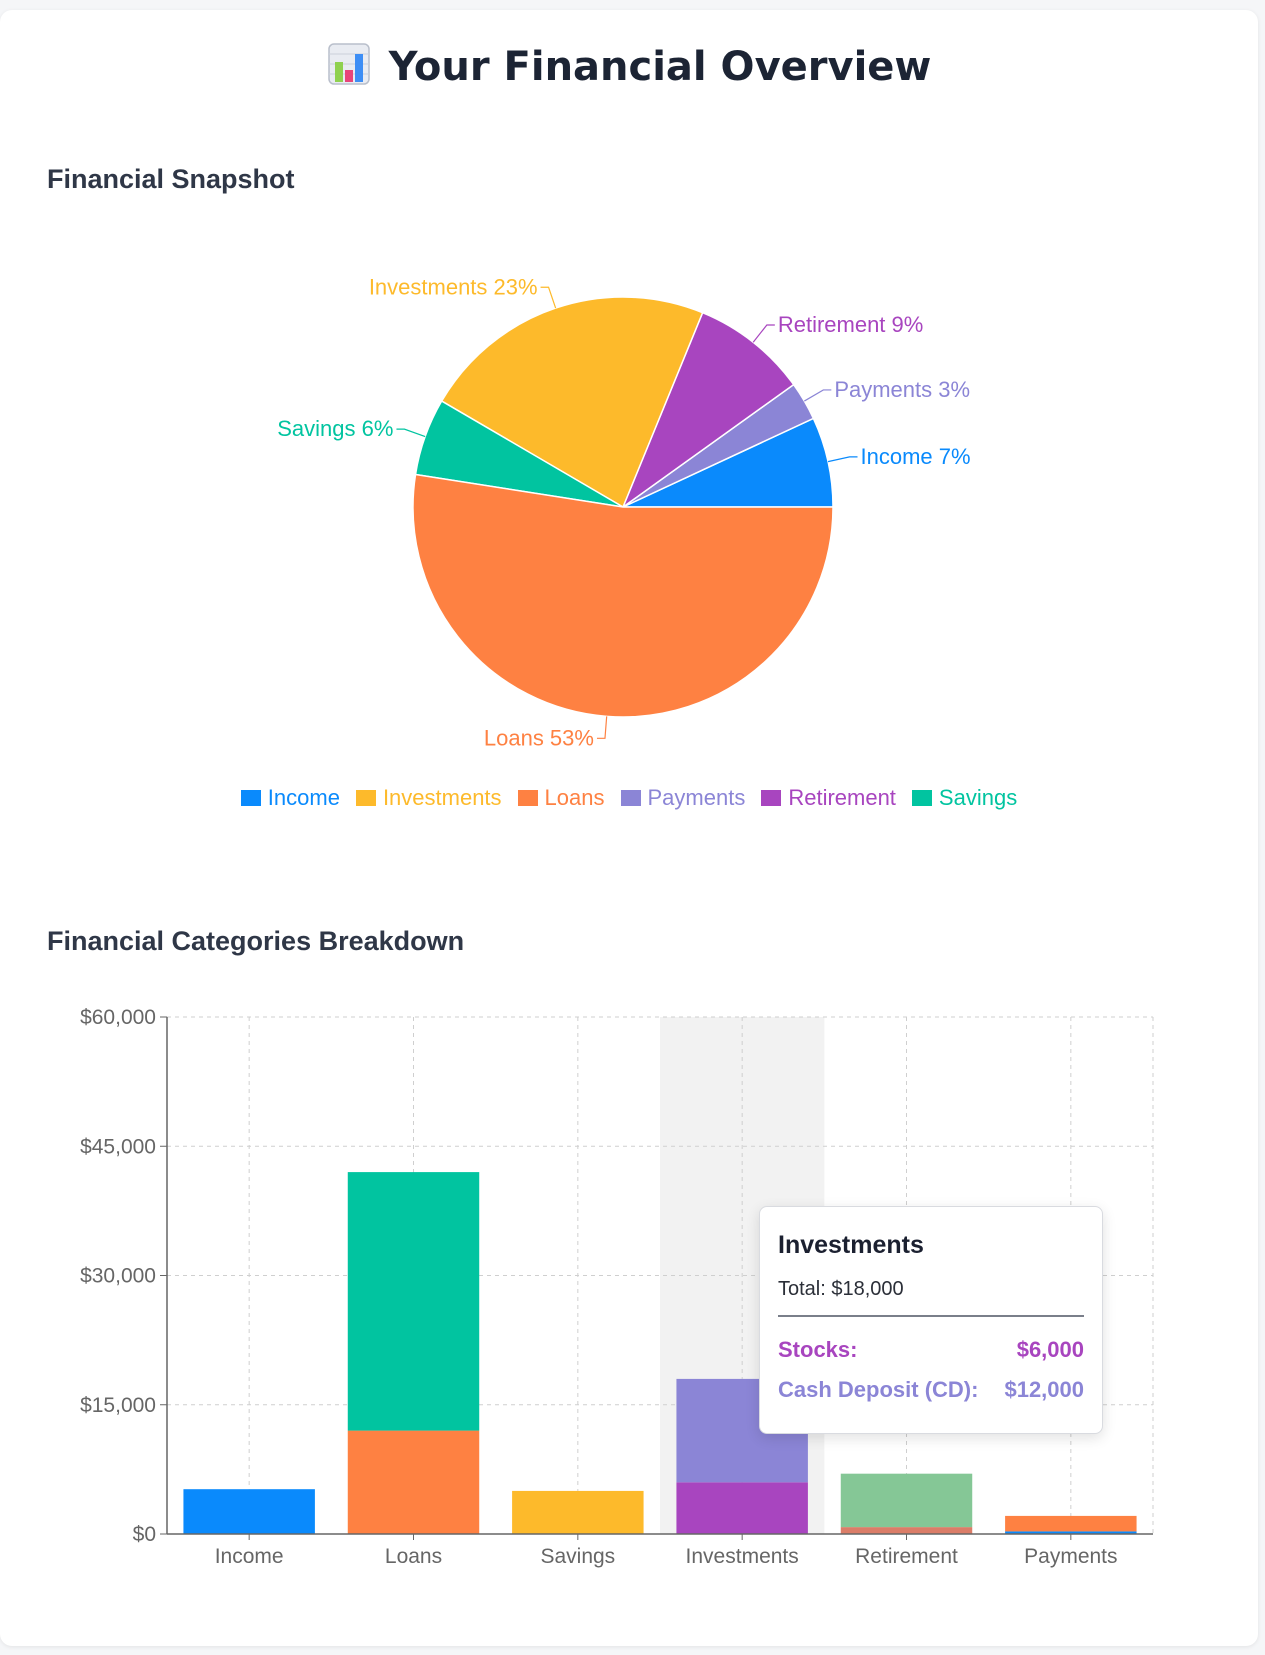 This screenshot has width=1265, height=1655. I want to click on tooltip-title: Investments, so click(851, 1245).